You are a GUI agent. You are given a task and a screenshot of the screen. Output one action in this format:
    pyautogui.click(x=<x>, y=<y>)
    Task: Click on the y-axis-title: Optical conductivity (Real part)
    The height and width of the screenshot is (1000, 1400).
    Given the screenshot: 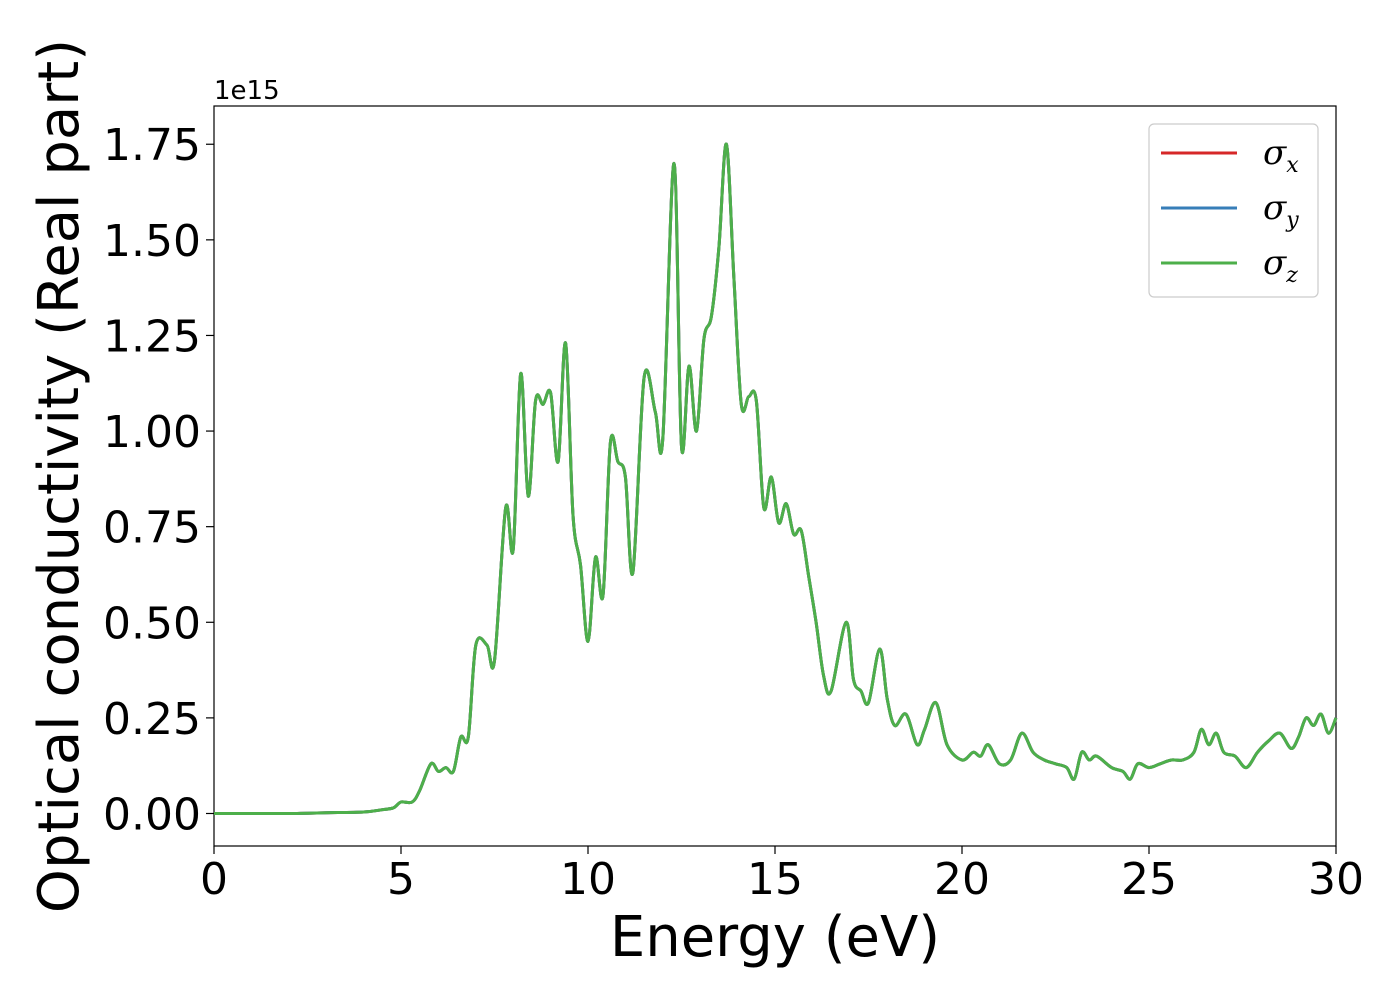 What is the action you would take?
    pyautogui.click(x=59, y=476)
    